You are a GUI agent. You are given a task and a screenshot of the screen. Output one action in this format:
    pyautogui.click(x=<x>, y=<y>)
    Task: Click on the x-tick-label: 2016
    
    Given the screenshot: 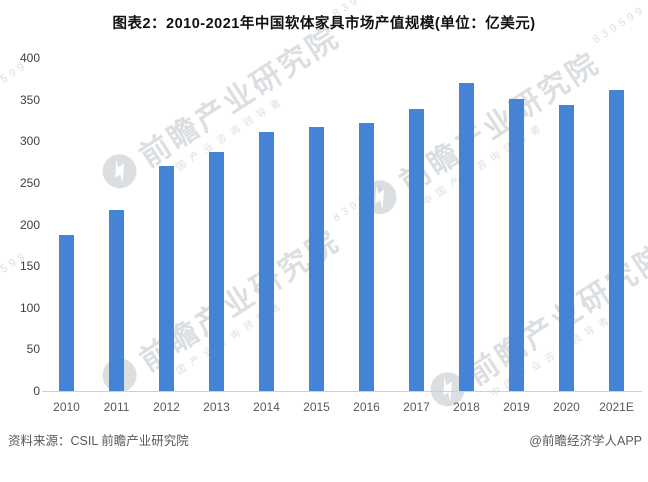 What is the action you would take?
    pyautogui.click(x=366, y=407)
    